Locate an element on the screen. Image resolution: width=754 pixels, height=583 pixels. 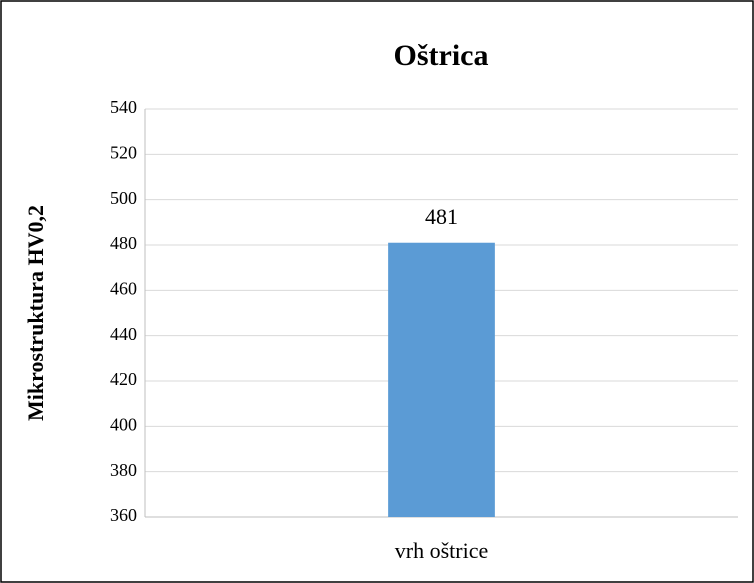
y-tick-label: 400 is located at coordinates (123, 424).